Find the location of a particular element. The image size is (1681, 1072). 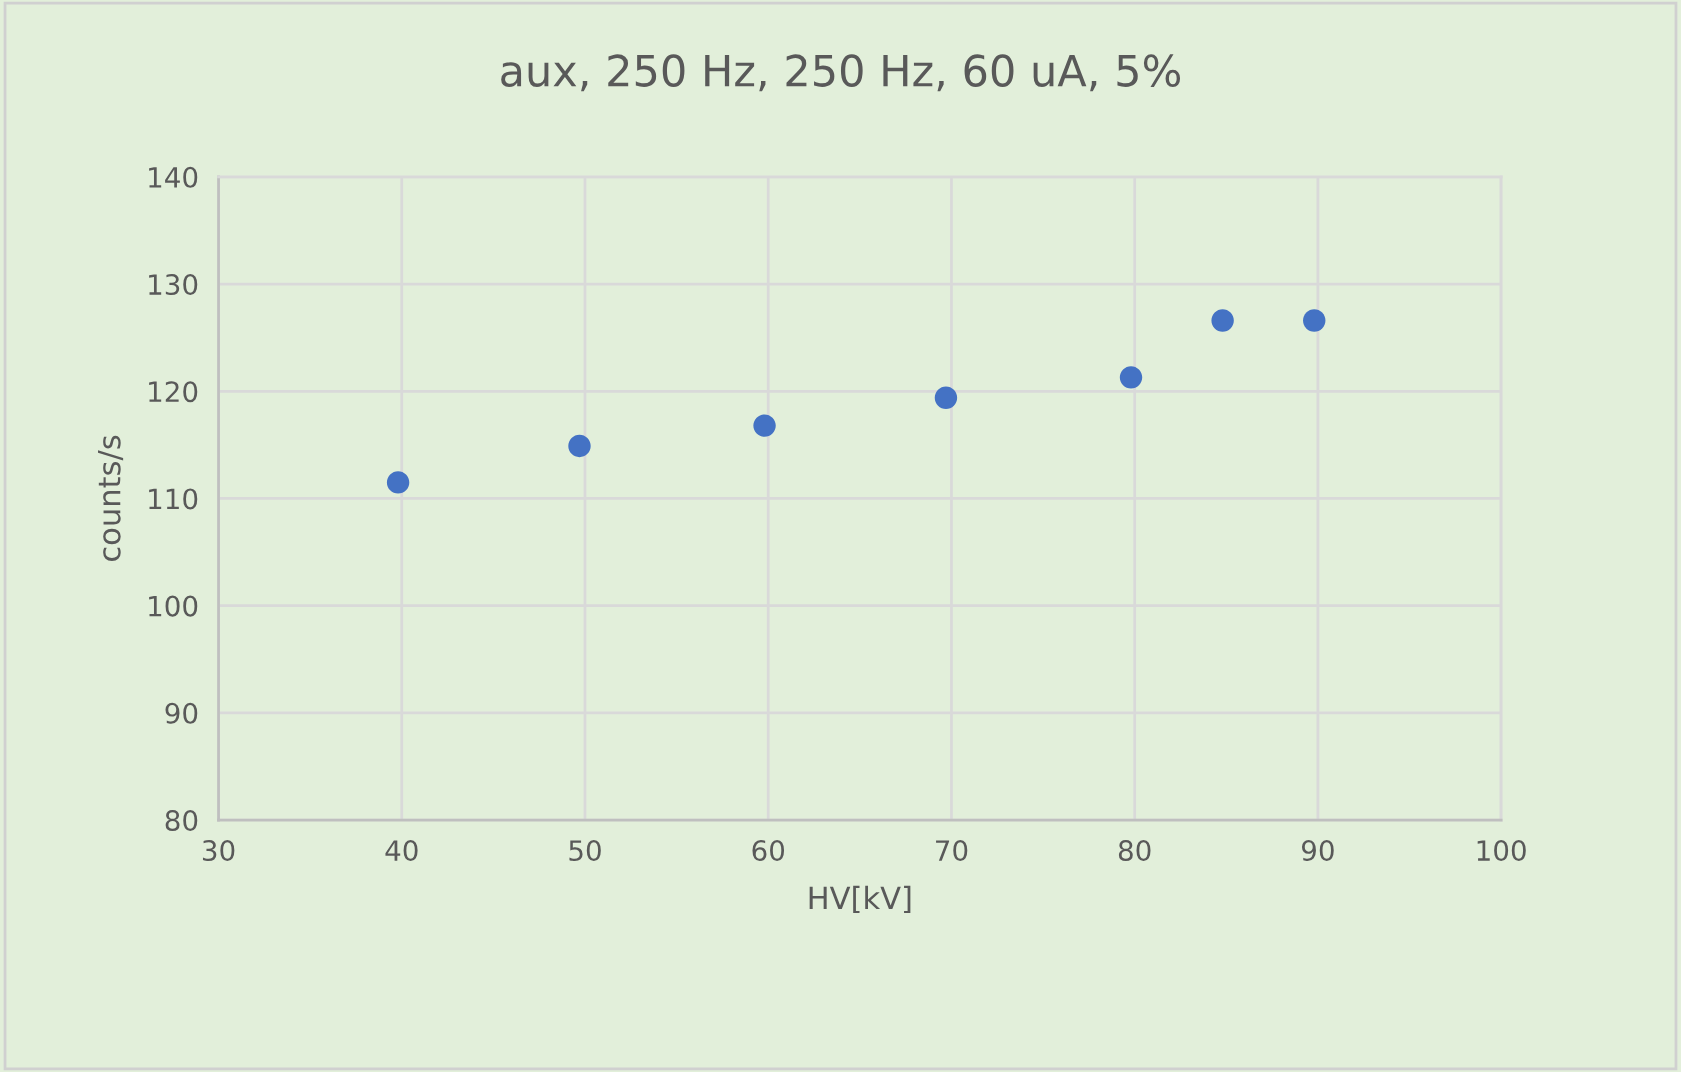

y-tick-label: 100 is located at coordinates (173, 606).